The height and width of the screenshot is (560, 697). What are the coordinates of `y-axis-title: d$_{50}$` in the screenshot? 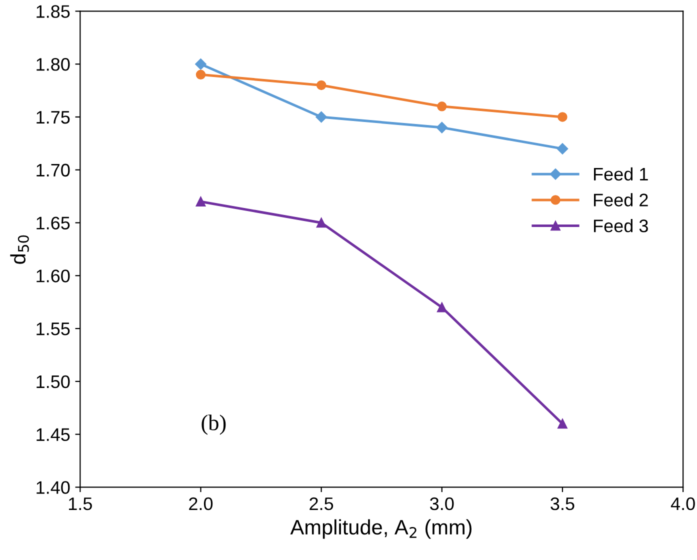 It's located at (19, 249).